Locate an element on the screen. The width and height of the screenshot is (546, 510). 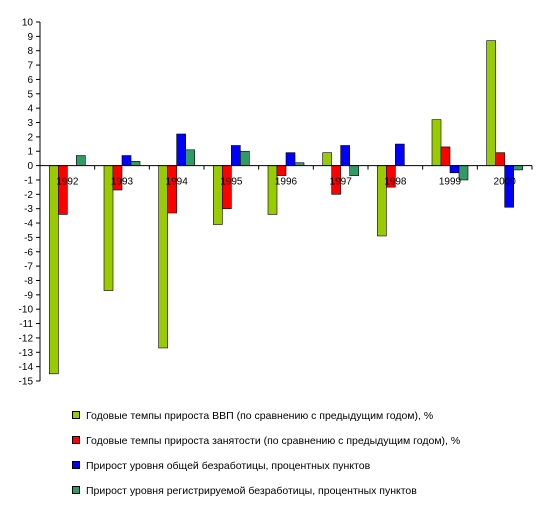
bar-series-3-1997 is located at coordinates (345, 155).